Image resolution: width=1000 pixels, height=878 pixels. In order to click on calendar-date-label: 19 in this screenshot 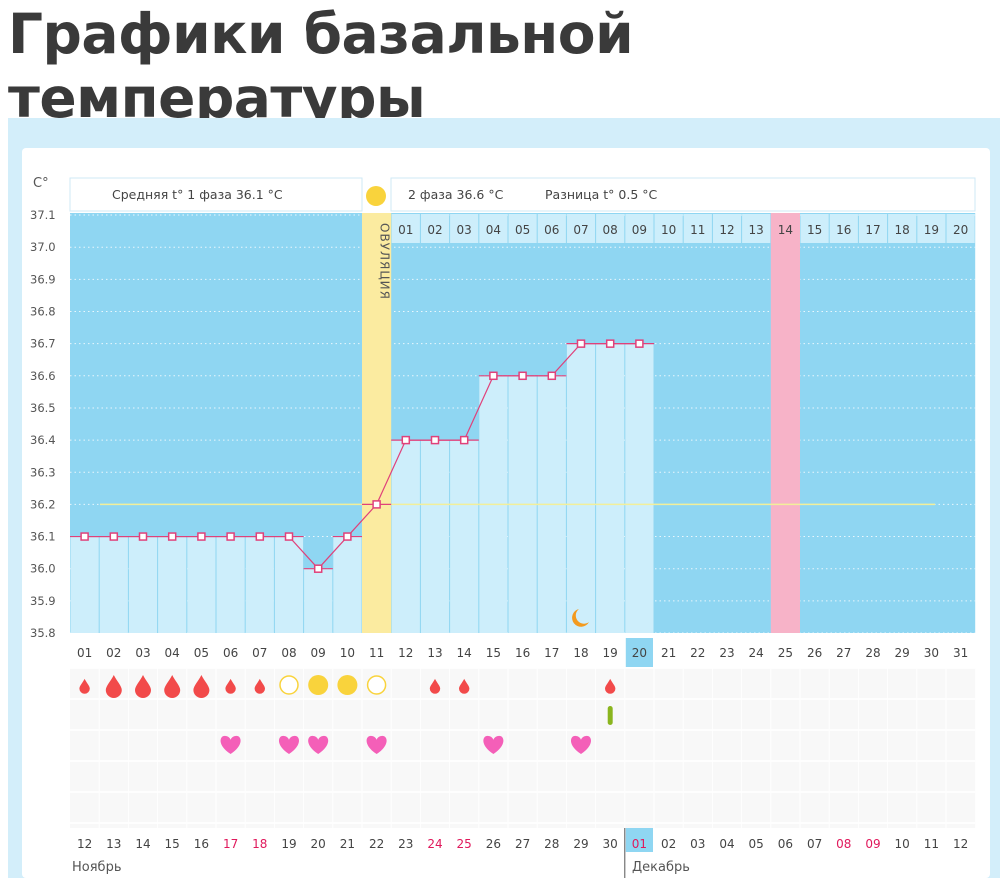, I will do `click(288, 844)`.